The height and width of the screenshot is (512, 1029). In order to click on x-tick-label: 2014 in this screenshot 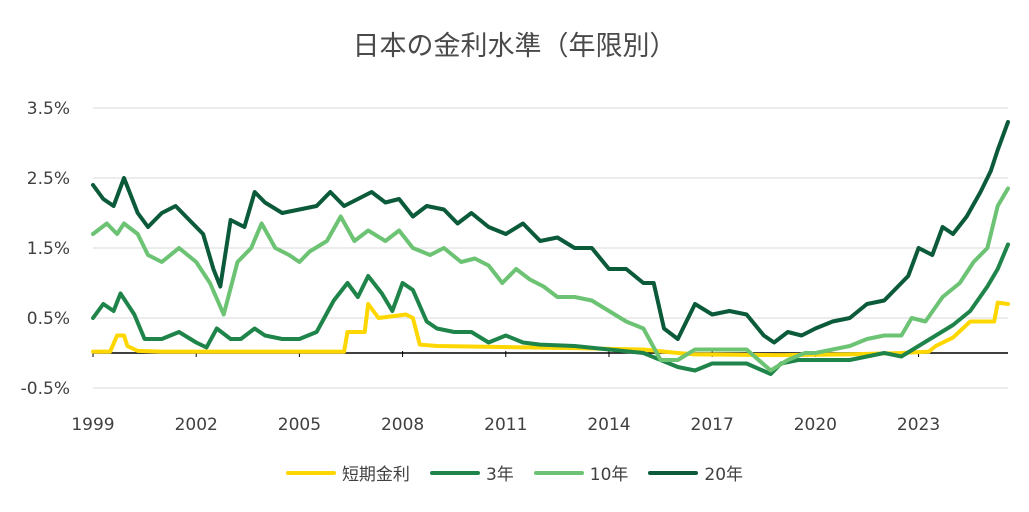, I will do `click(608, 425)`.